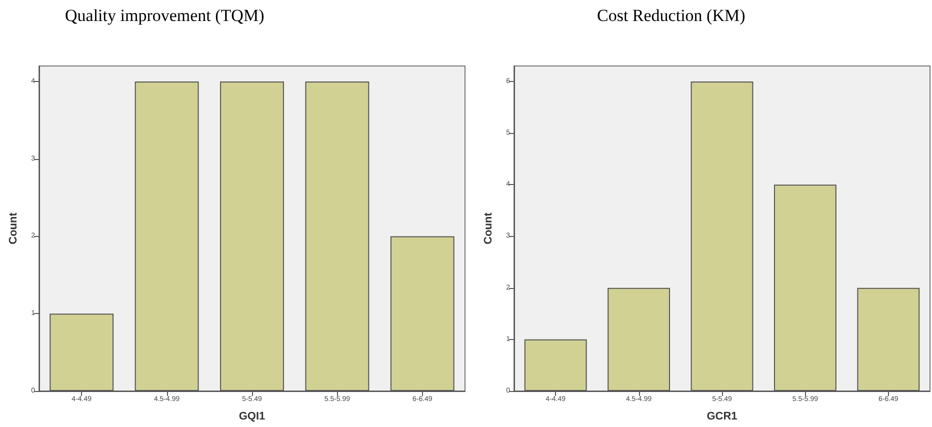 Image resolution: width=932 pixels, height=427 pixels. What do you see at coordinates (671, 15) in the screenshot?
I see `chart-title: Cost Reduction (KM)` at bounding box center [671, 15].